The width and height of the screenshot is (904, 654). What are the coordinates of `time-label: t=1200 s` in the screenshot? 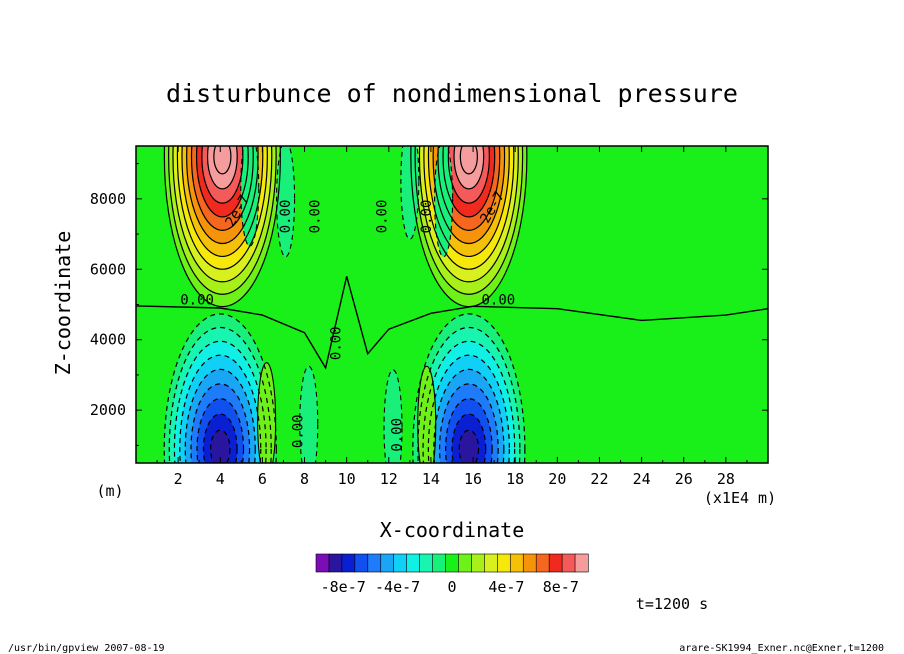 It's located at (672, 604).